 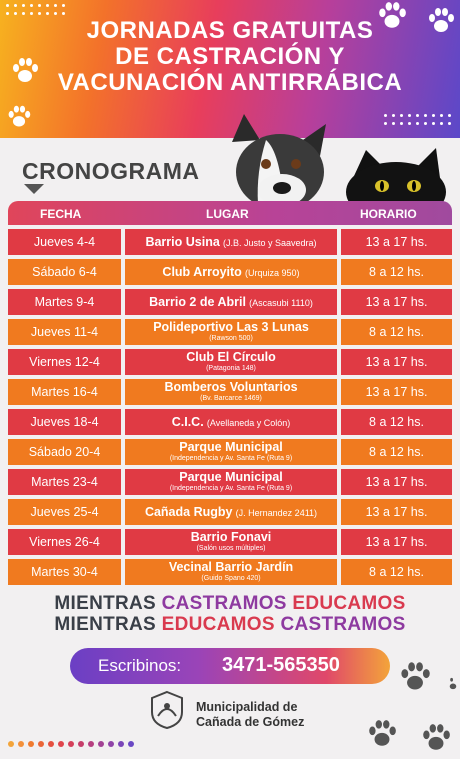 I want to click on decorative-dots-right, so click(x=417, y=119).